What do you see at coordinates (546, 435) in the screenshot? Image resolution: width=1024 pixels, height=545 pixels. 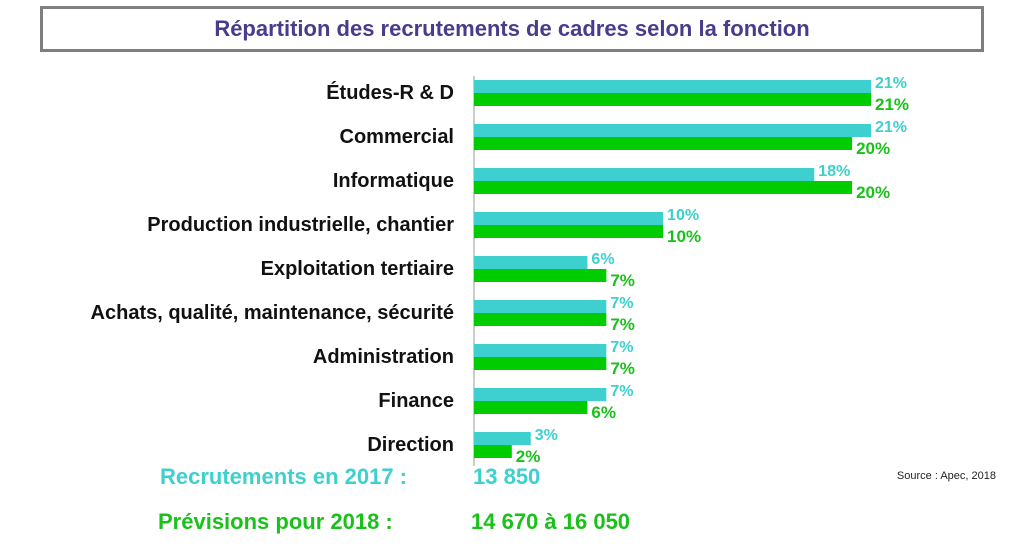 I see `data-label-2017: 3%` at bounding box center [546, 435].